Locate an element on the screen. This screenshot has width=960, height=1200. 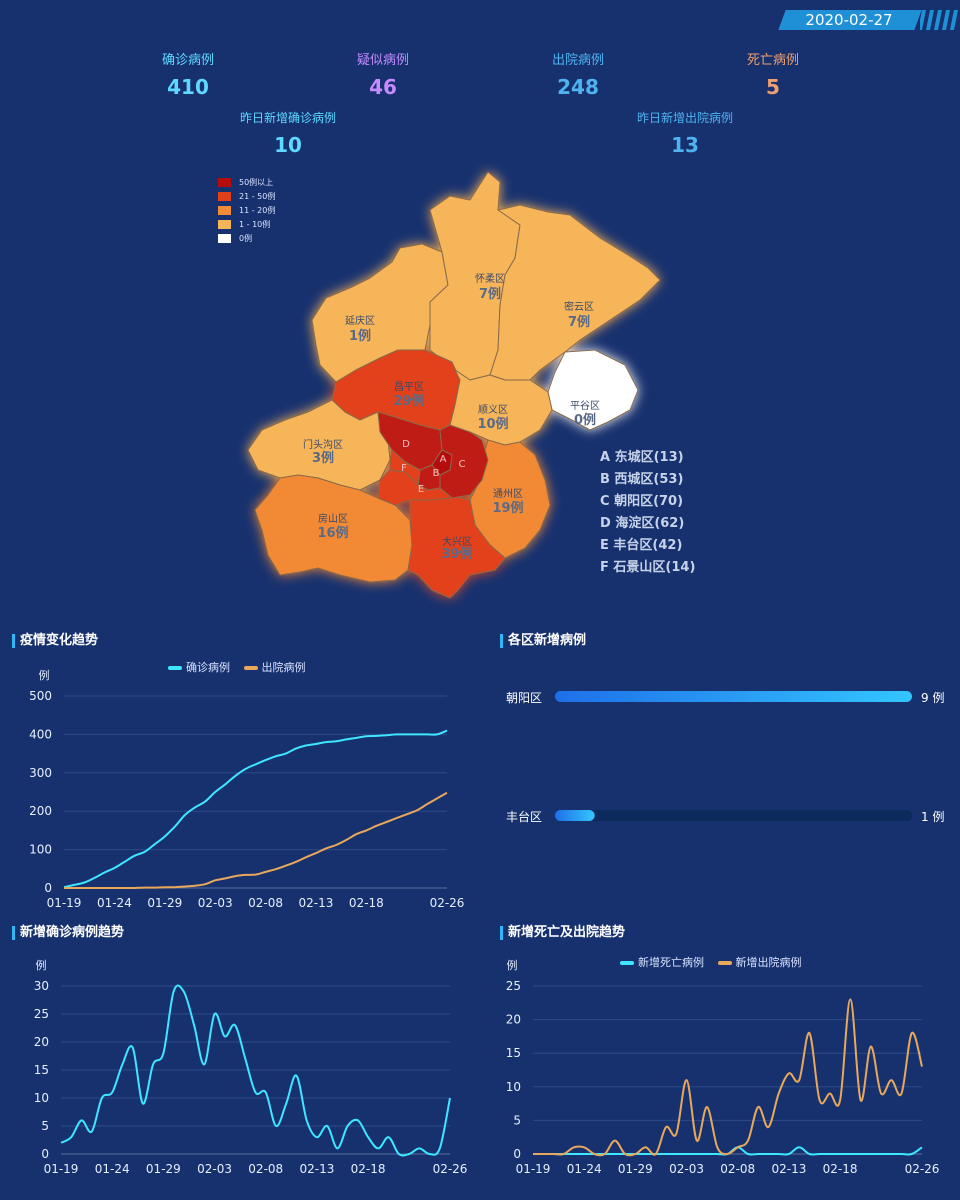
stat-suspected-label: 疑似病例 is located at coordinates (382, 60).